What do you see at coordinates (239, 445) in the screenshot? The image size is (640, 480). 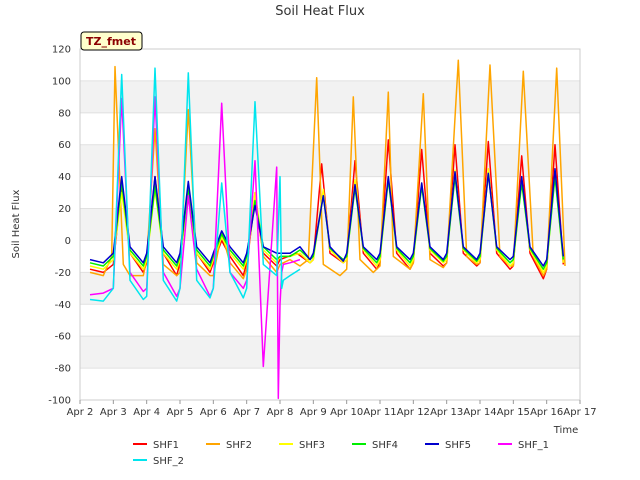 I see `legend-label: SHF2` at bounding box center [239, 445].